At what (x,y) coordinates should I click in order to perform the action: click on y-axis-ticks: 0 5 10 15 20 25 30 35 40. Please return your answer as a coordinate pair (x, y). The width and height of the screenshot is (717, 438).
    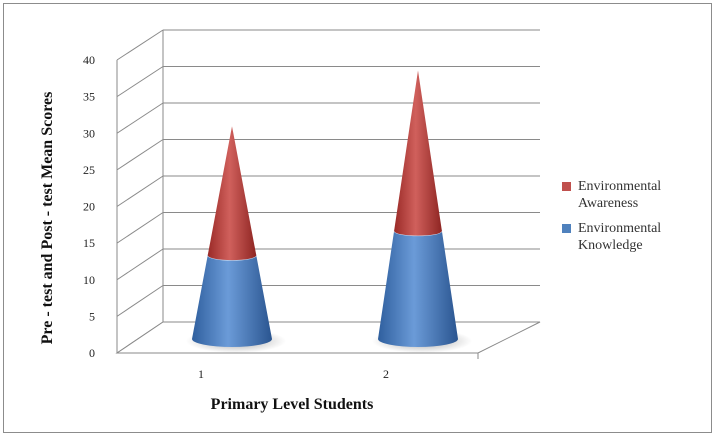
    Looking at the image, I should click on (89, 206).